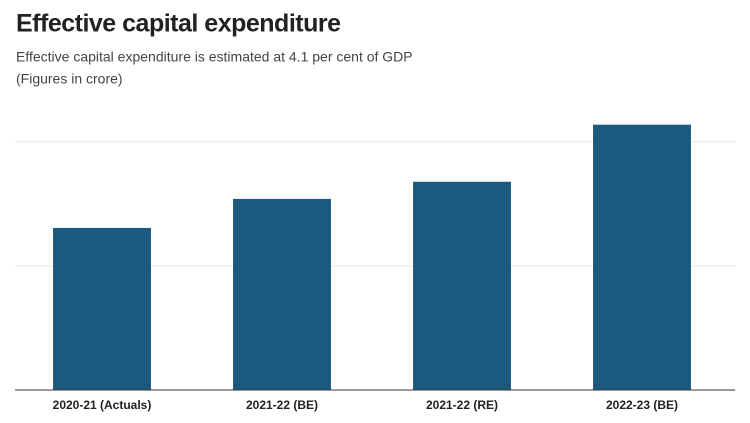 The image size is (750, 423). I want to click on x-tick-label: 2020-21 (Actuals), so click(102, 405).